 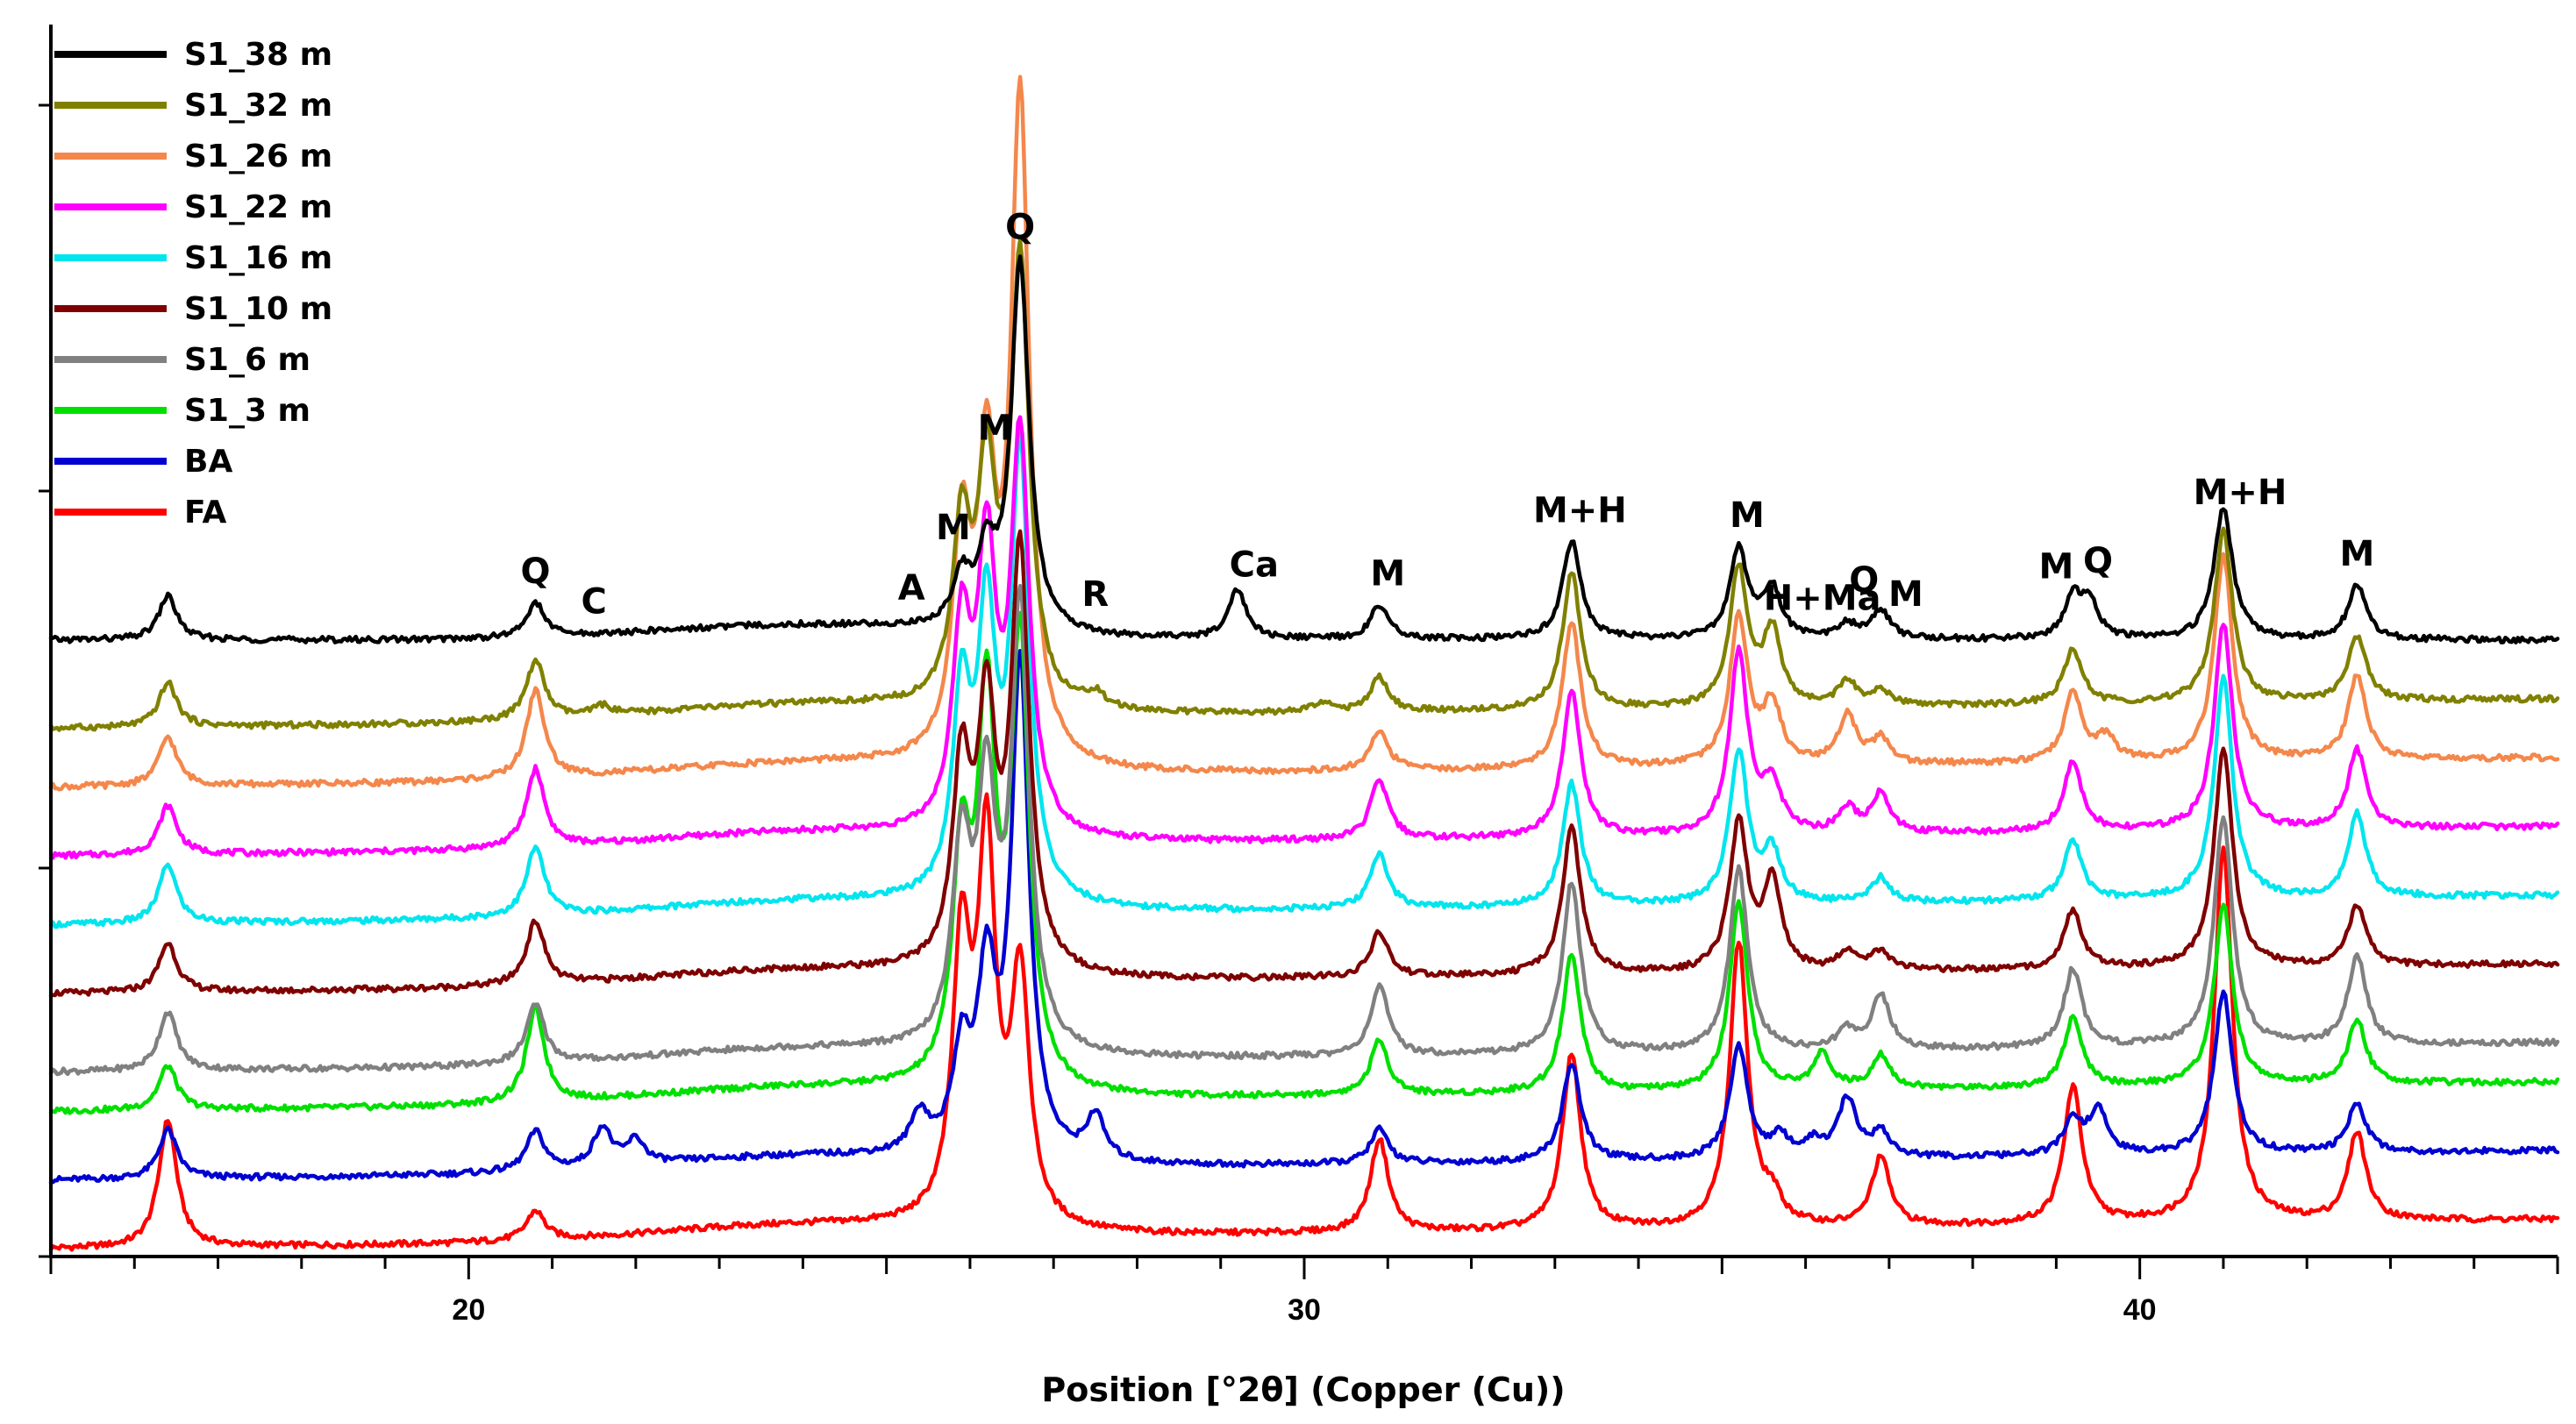 What do you see at coordinates (1255, 565) in the screenshot?
I see `peak-label: Ca` at bounding box center [1255, 565].